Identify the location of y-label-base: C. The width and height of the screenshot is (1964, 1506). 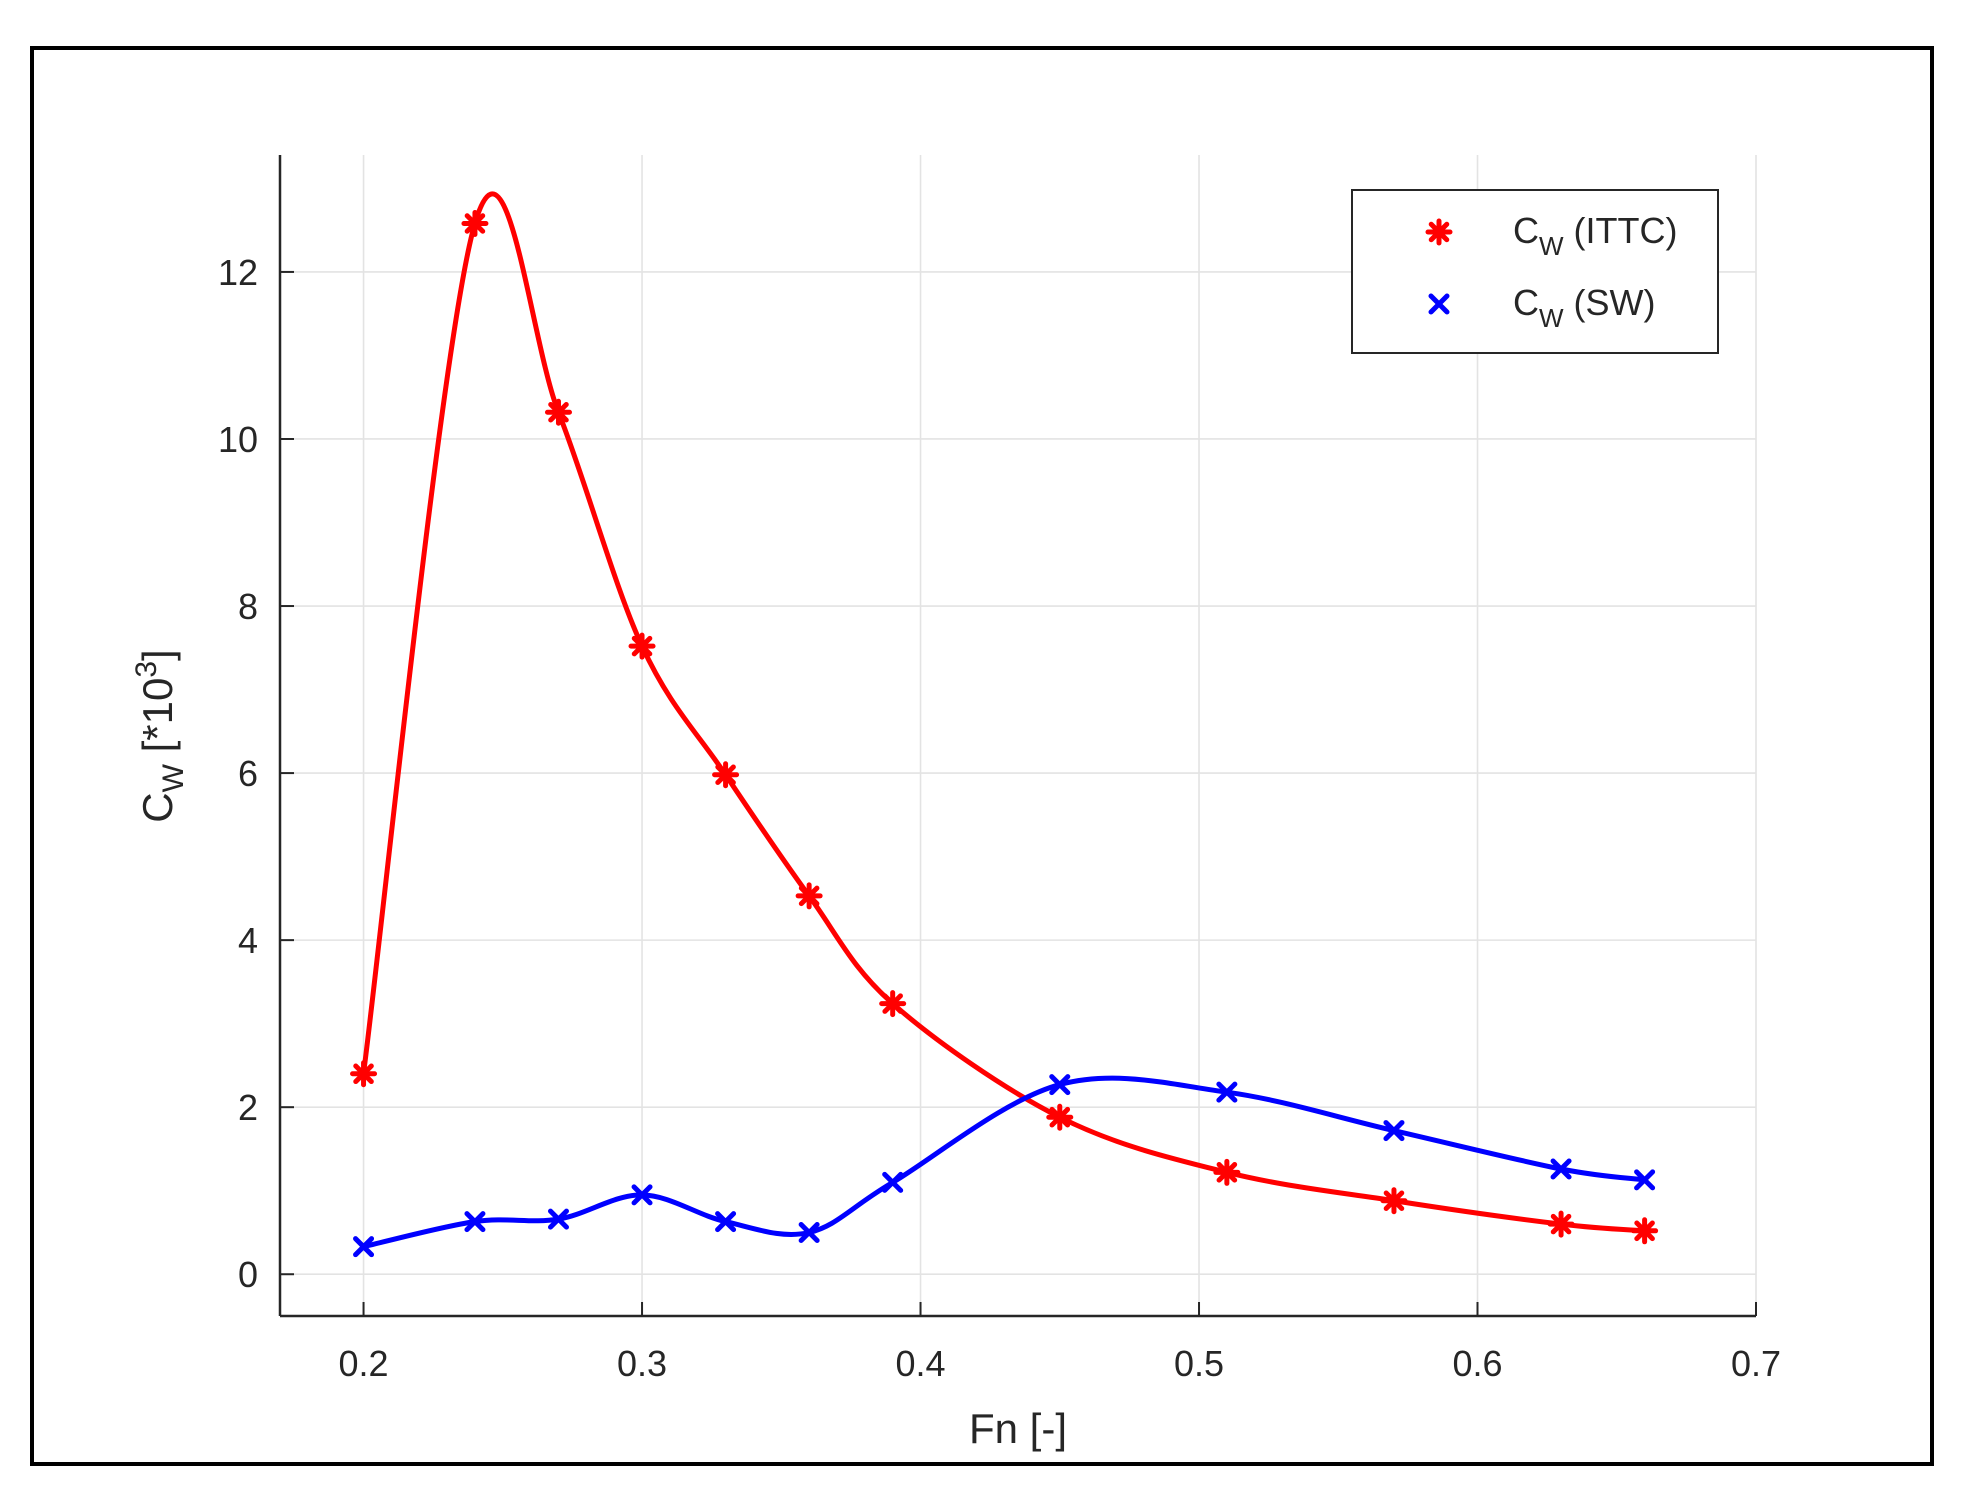
(157, 807).